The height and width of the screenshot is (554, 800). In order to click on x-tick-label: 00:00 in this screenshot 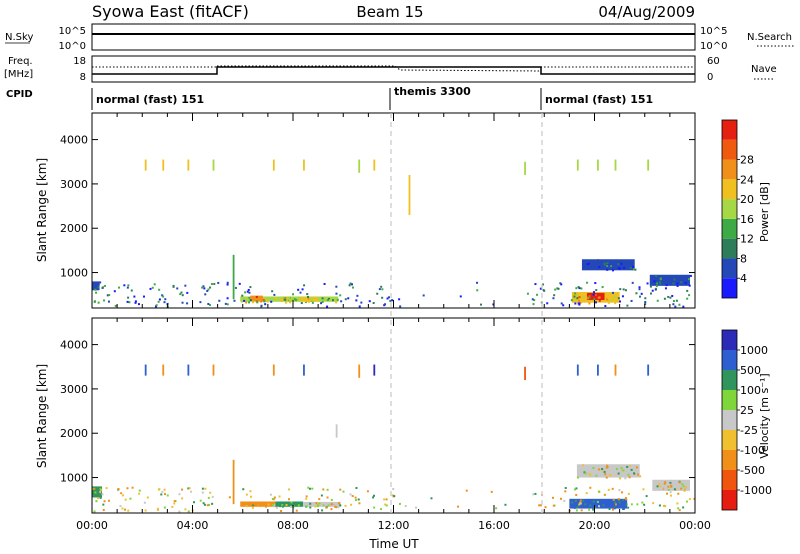, I will do `click(695, 525)`.